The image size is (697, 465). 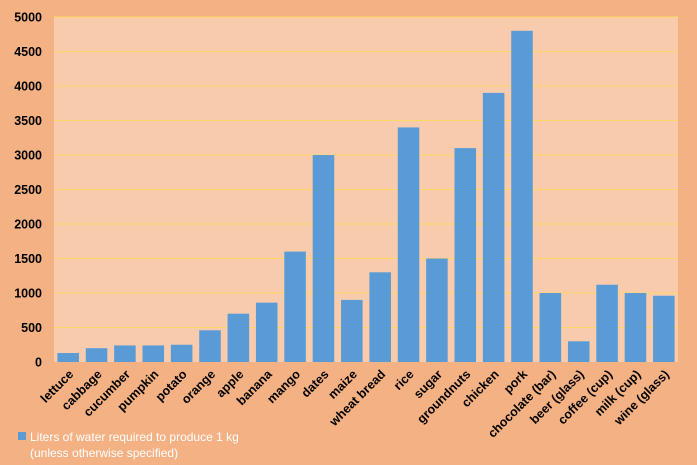 I want to click on y-tick-label: 2000, so click(x=28, y=225).